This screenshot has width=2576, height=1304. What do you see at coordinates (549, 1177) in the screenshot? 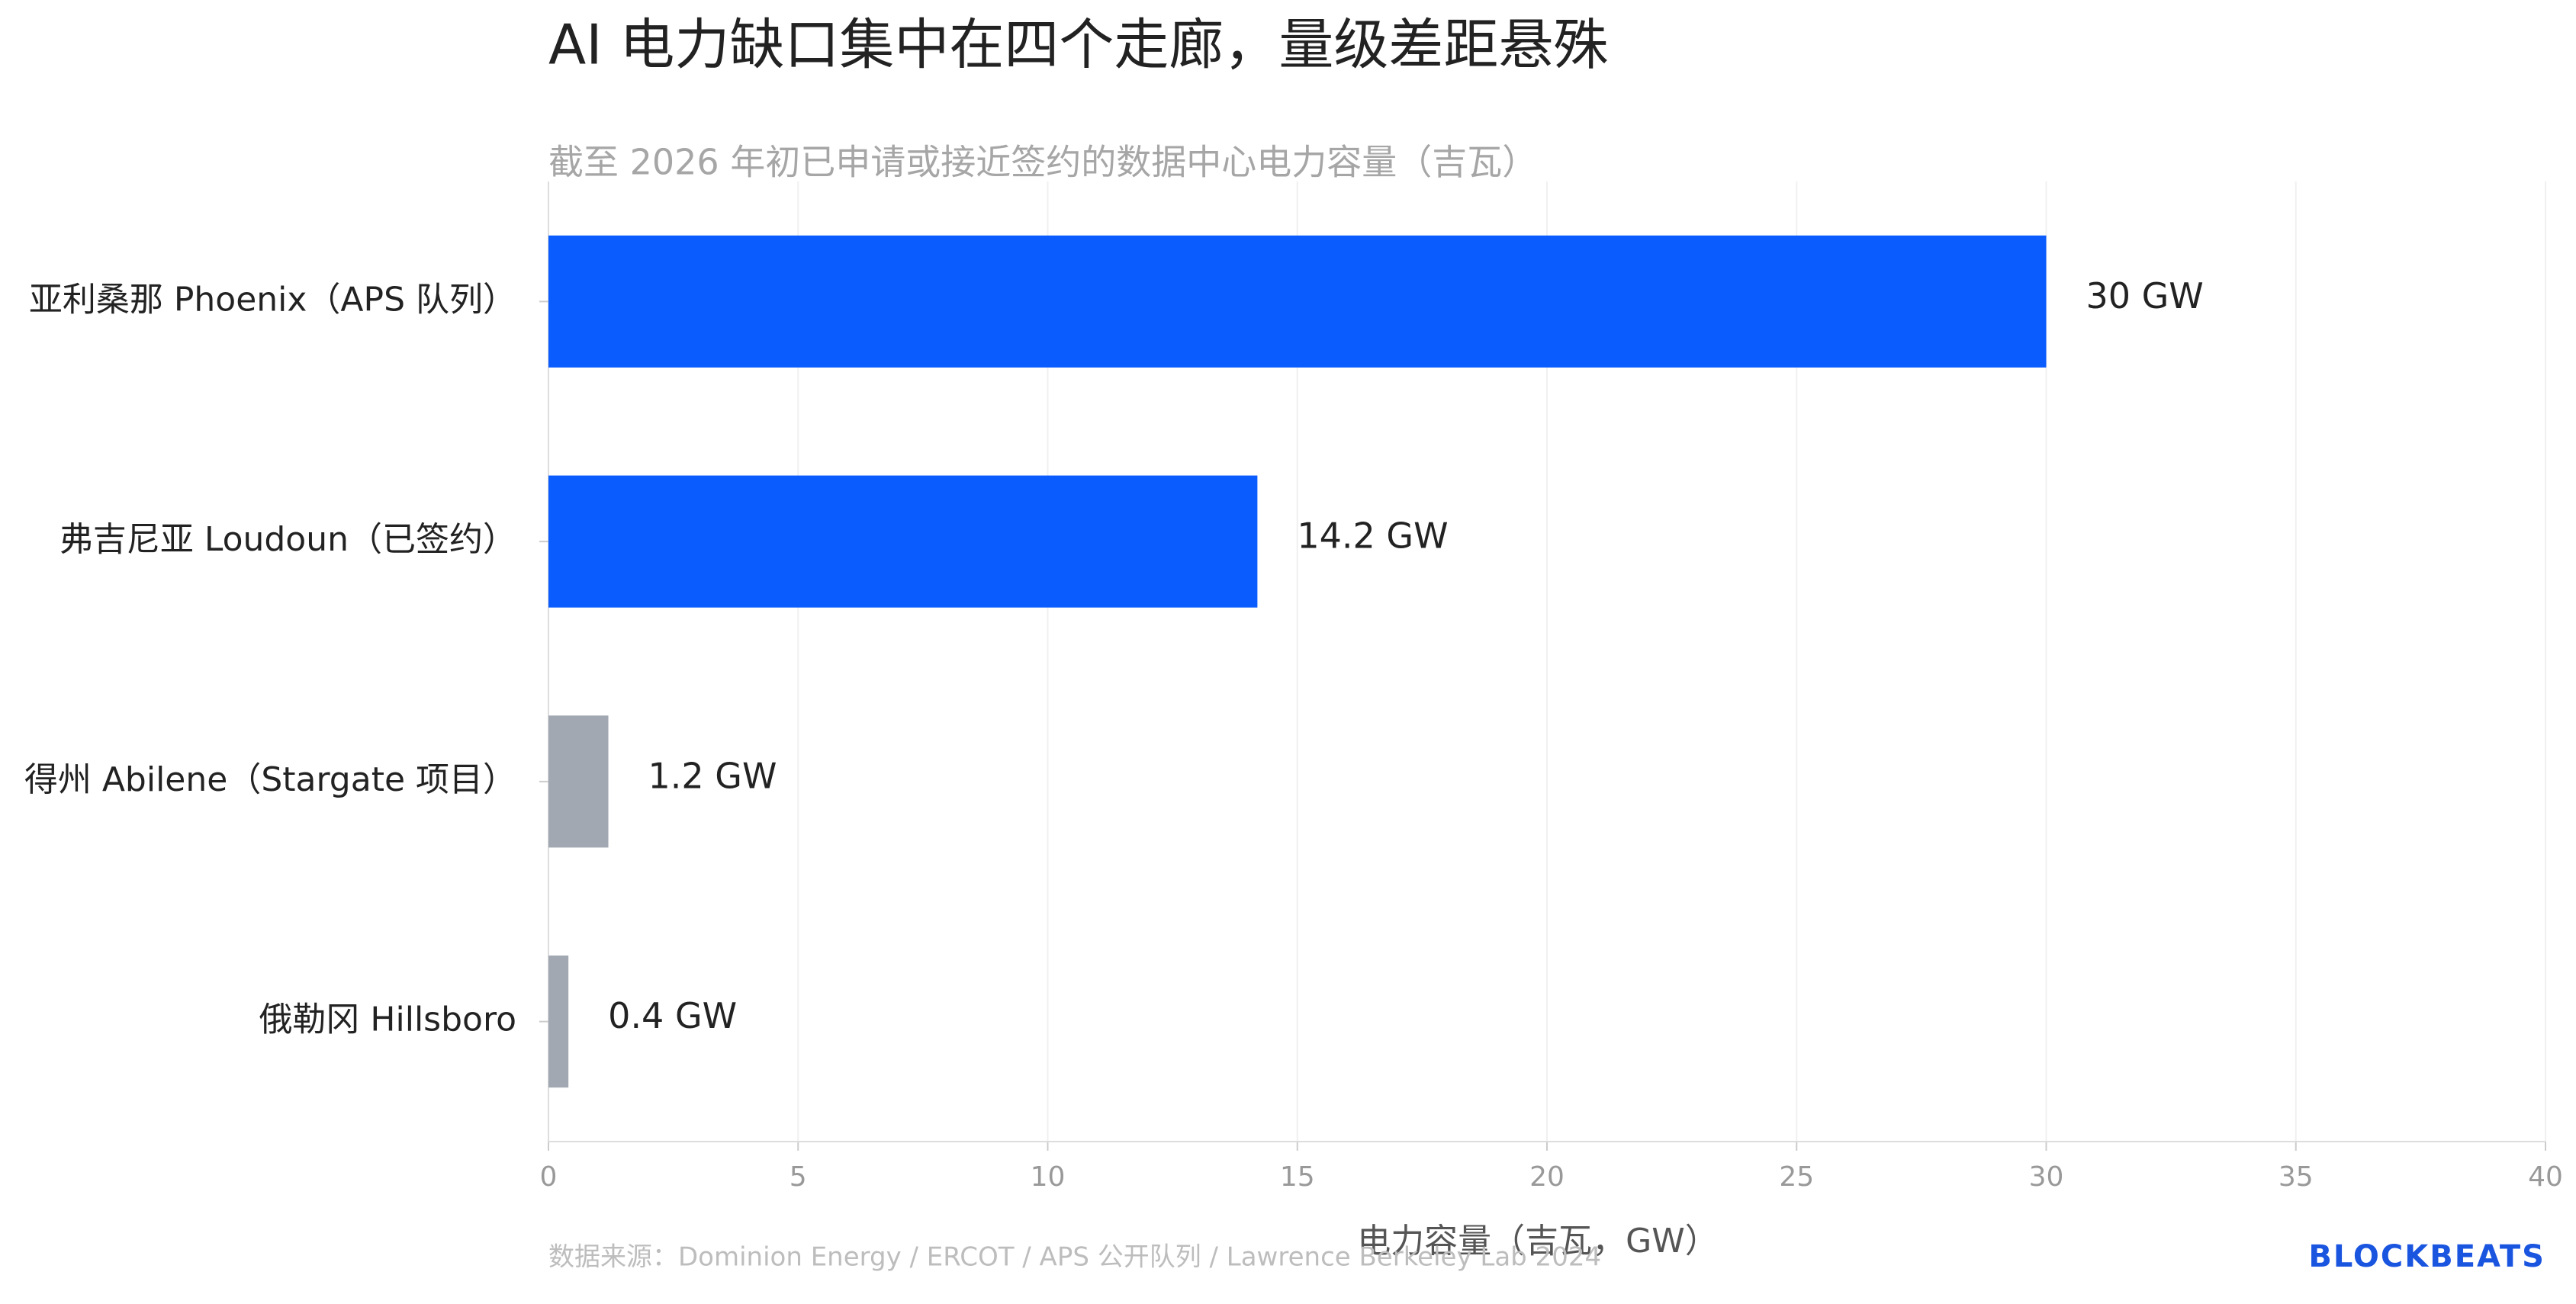
I see `x-tick-label: 0` at bounding box center [549, 1177].